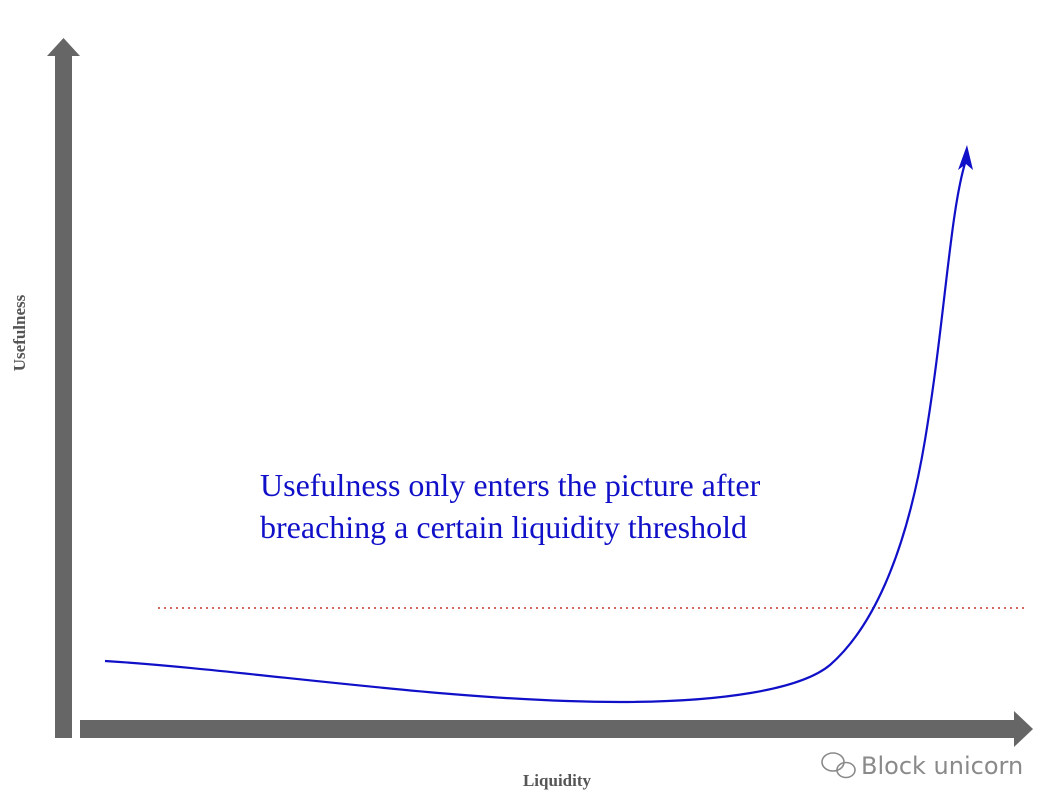 This screenshot has height=808, width=1062. What do you see at coordinates (549, 729) in the screenshot?
I see `x-axis` at bounding box center [549, 729].